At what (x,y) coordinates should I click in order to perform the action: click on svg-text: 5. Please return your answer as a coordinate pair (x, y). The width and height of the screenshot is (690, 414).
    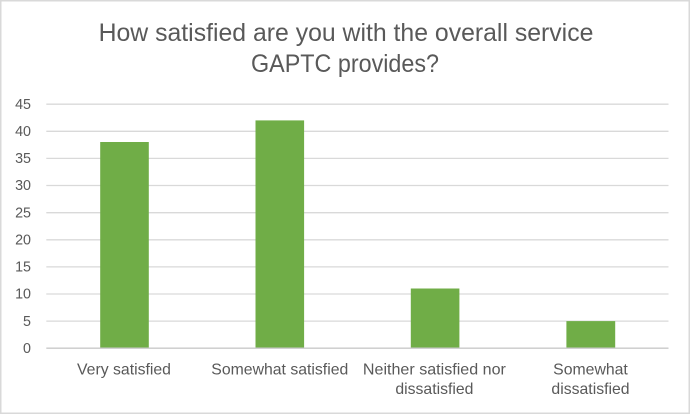
    Looking at the image, I should click on (27, 322).